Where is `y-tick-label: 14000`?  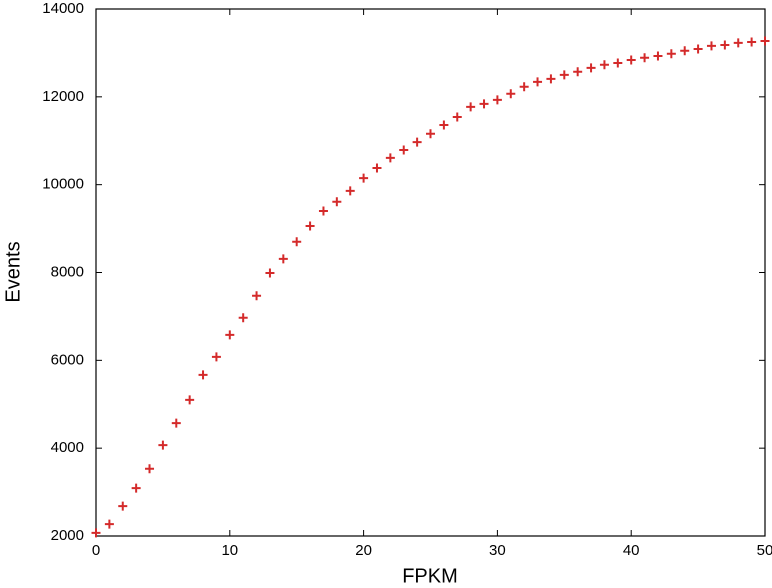 y-tick-label: 14000 is located at coordinates (63, 8).